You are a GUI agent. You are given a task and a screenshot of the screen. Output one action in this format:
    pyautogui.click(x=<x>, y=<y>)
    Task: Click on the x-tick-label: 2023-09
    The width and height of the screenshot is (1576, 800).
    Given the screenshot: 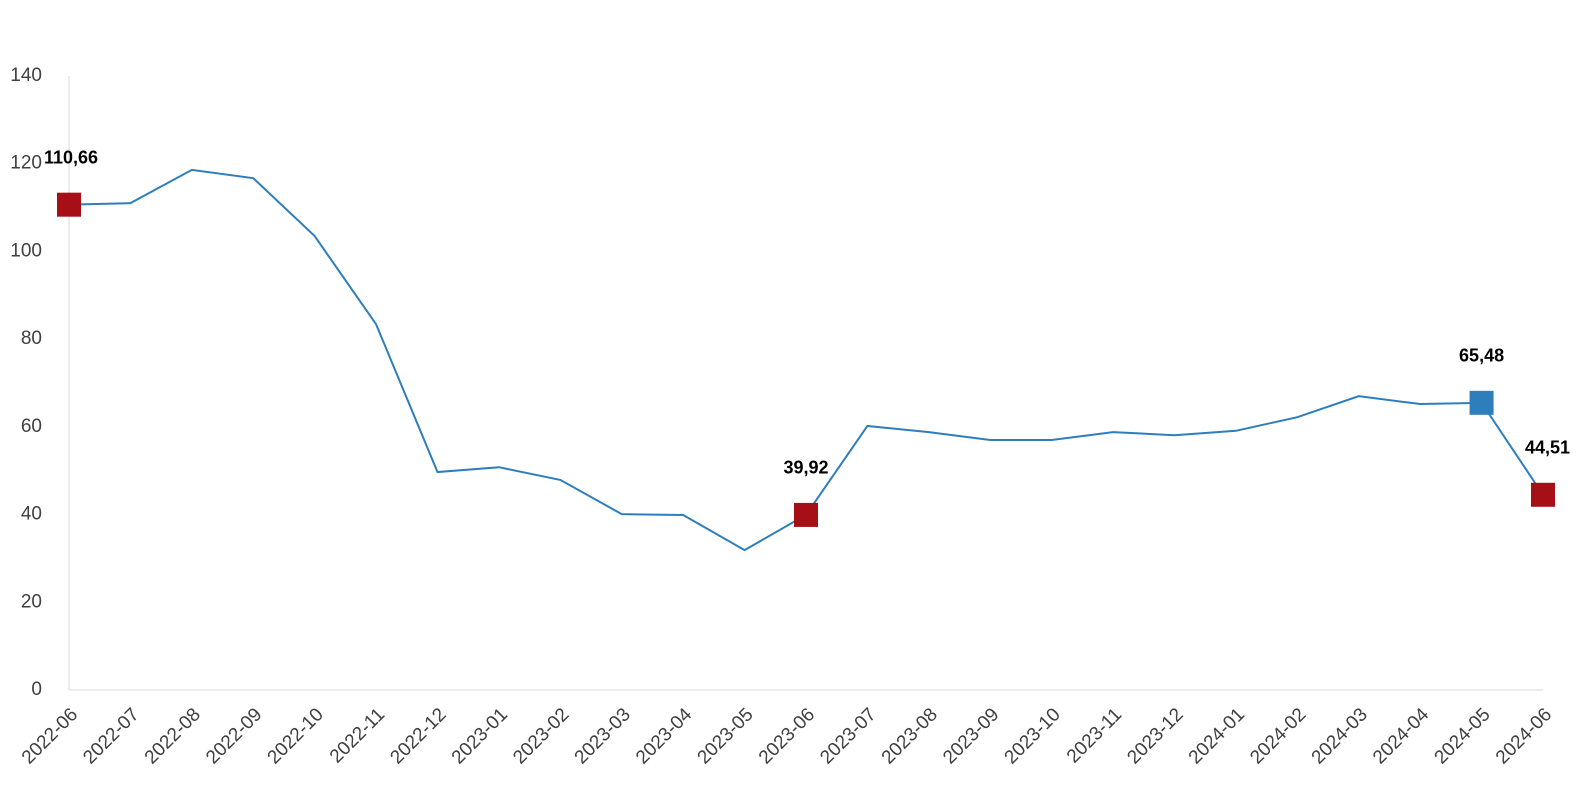 What is the action you would take?
    pyautogui.click(x=971, y=736)
    